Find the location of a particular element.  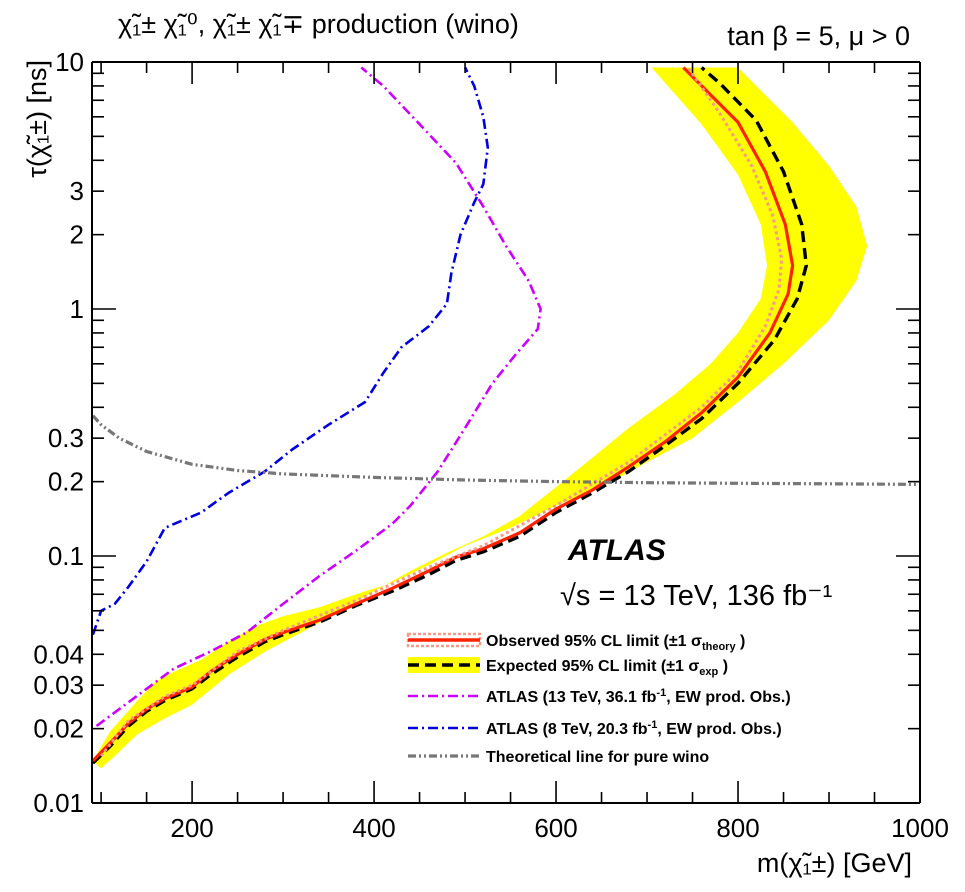

x-tick-label: 200 is located at coordinates (191, 828).